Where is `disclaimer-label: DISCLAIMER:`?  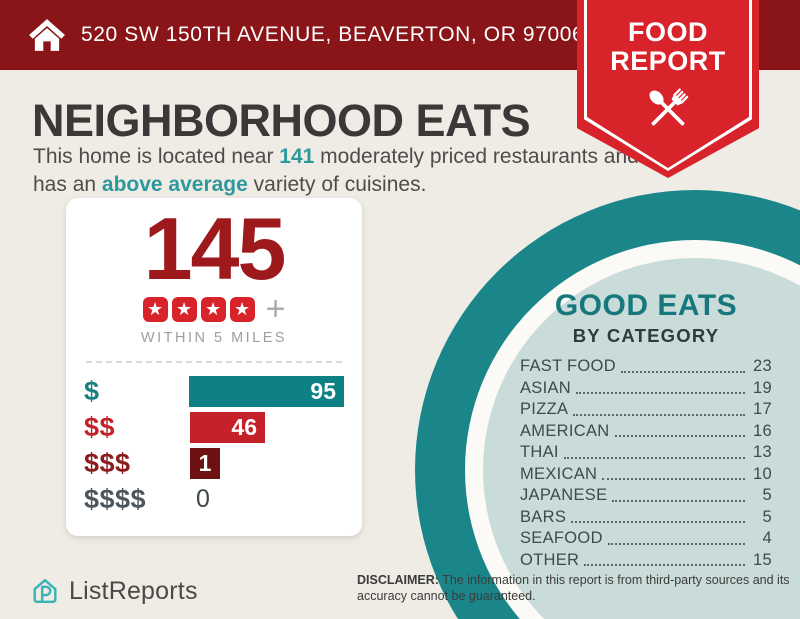 disclaimer-label: DISCLAIMER: is located at coordinates (398, 580).